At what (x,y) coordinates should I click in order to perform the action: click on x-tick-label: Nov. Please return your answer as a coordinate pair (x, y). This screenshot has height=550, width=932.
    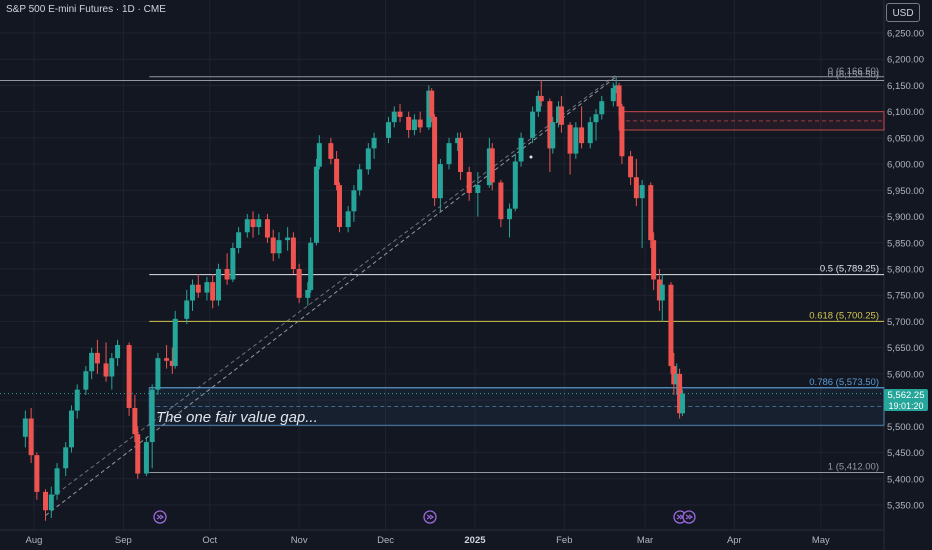
    Looking at the image, I should click on (299, 540).